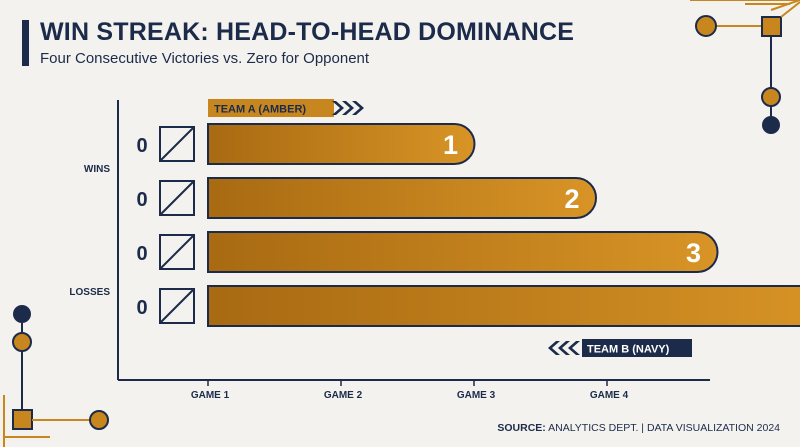  What do you see at coordinates (564, 348) in the screenshot?
I see `chevrons-left-icon` at bounding box center [564, 348].